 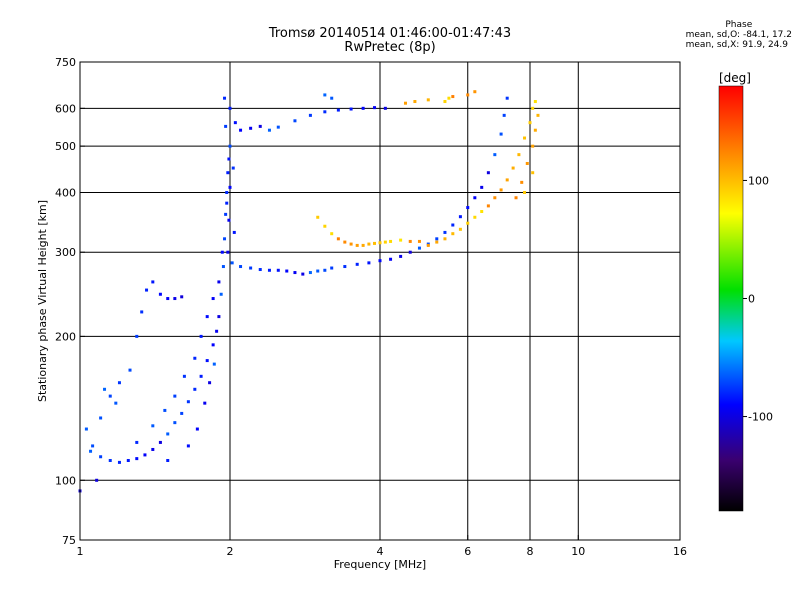 I want to click on chart-subtitle: RwPretec (8p), so click(x=390, y=47).